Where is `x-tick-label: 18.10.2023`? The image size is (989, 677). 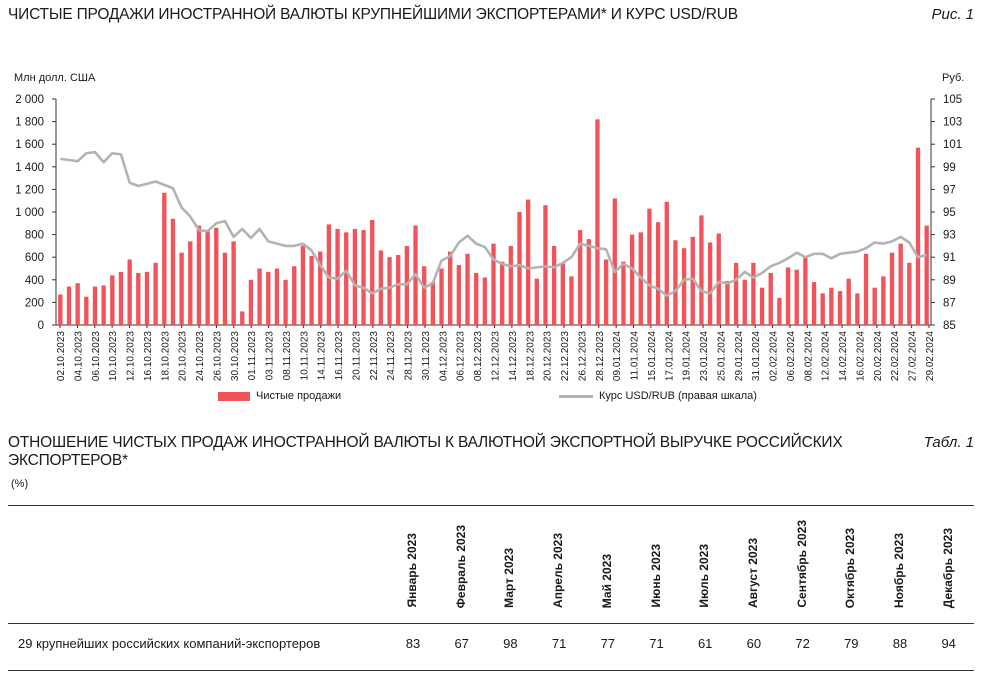 x-tick-label: 18.10.2023 is located at coordinates (165, 356).